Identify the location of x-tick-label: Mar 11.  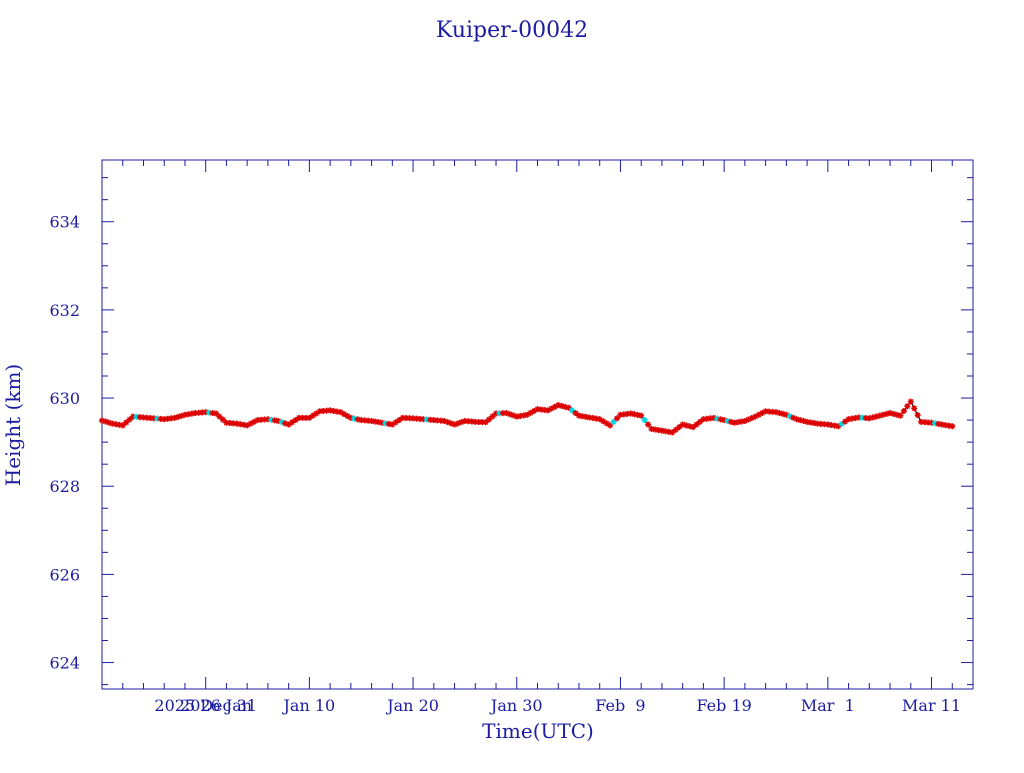
(931, 705).